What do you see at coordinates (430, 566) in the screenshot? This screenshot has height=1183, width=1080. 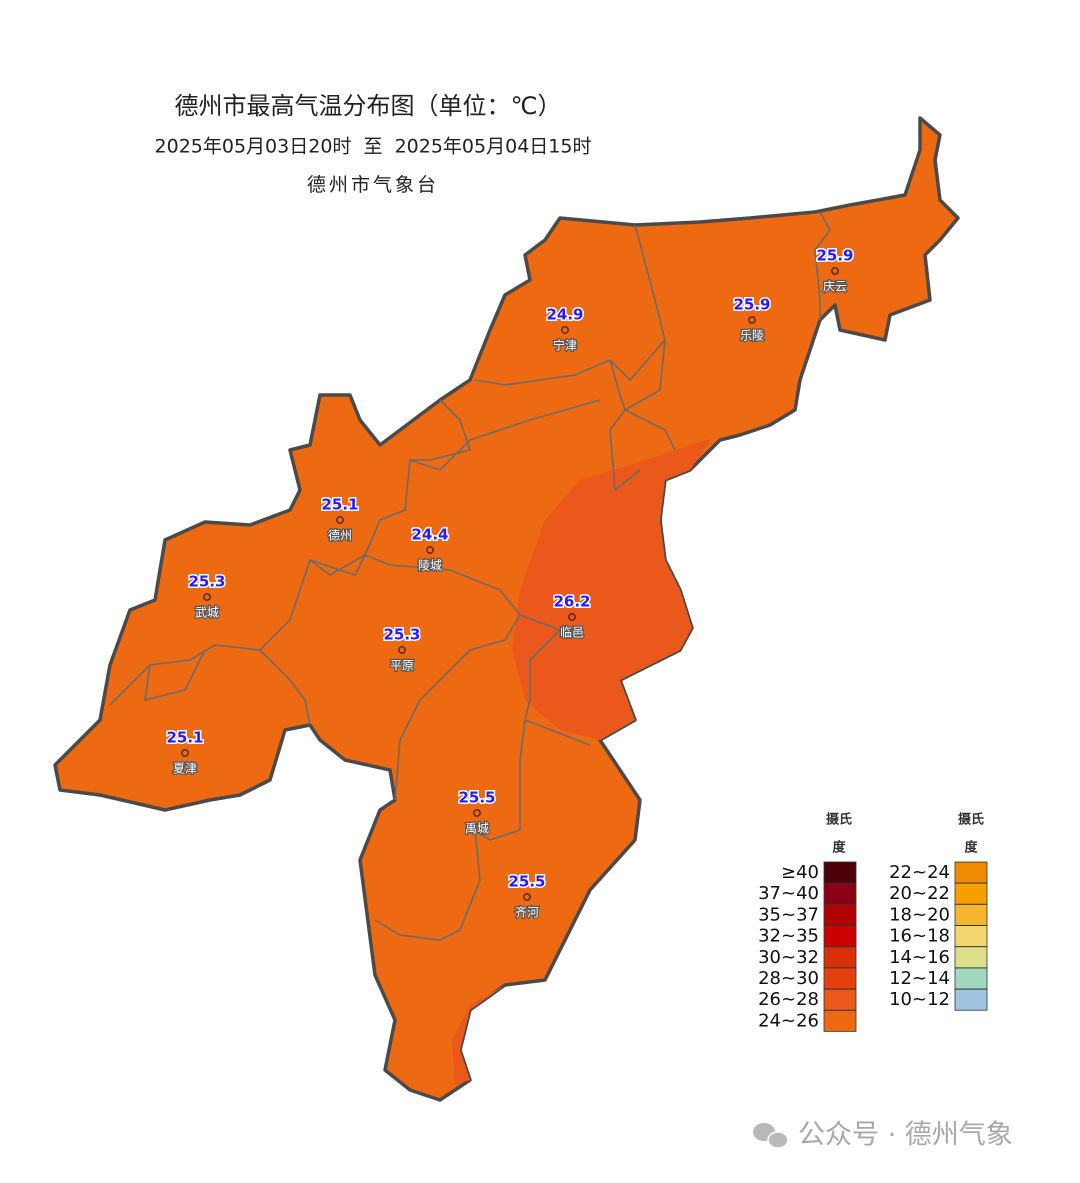 I see `station-name: 陵城` at bounding box center [430, 566].